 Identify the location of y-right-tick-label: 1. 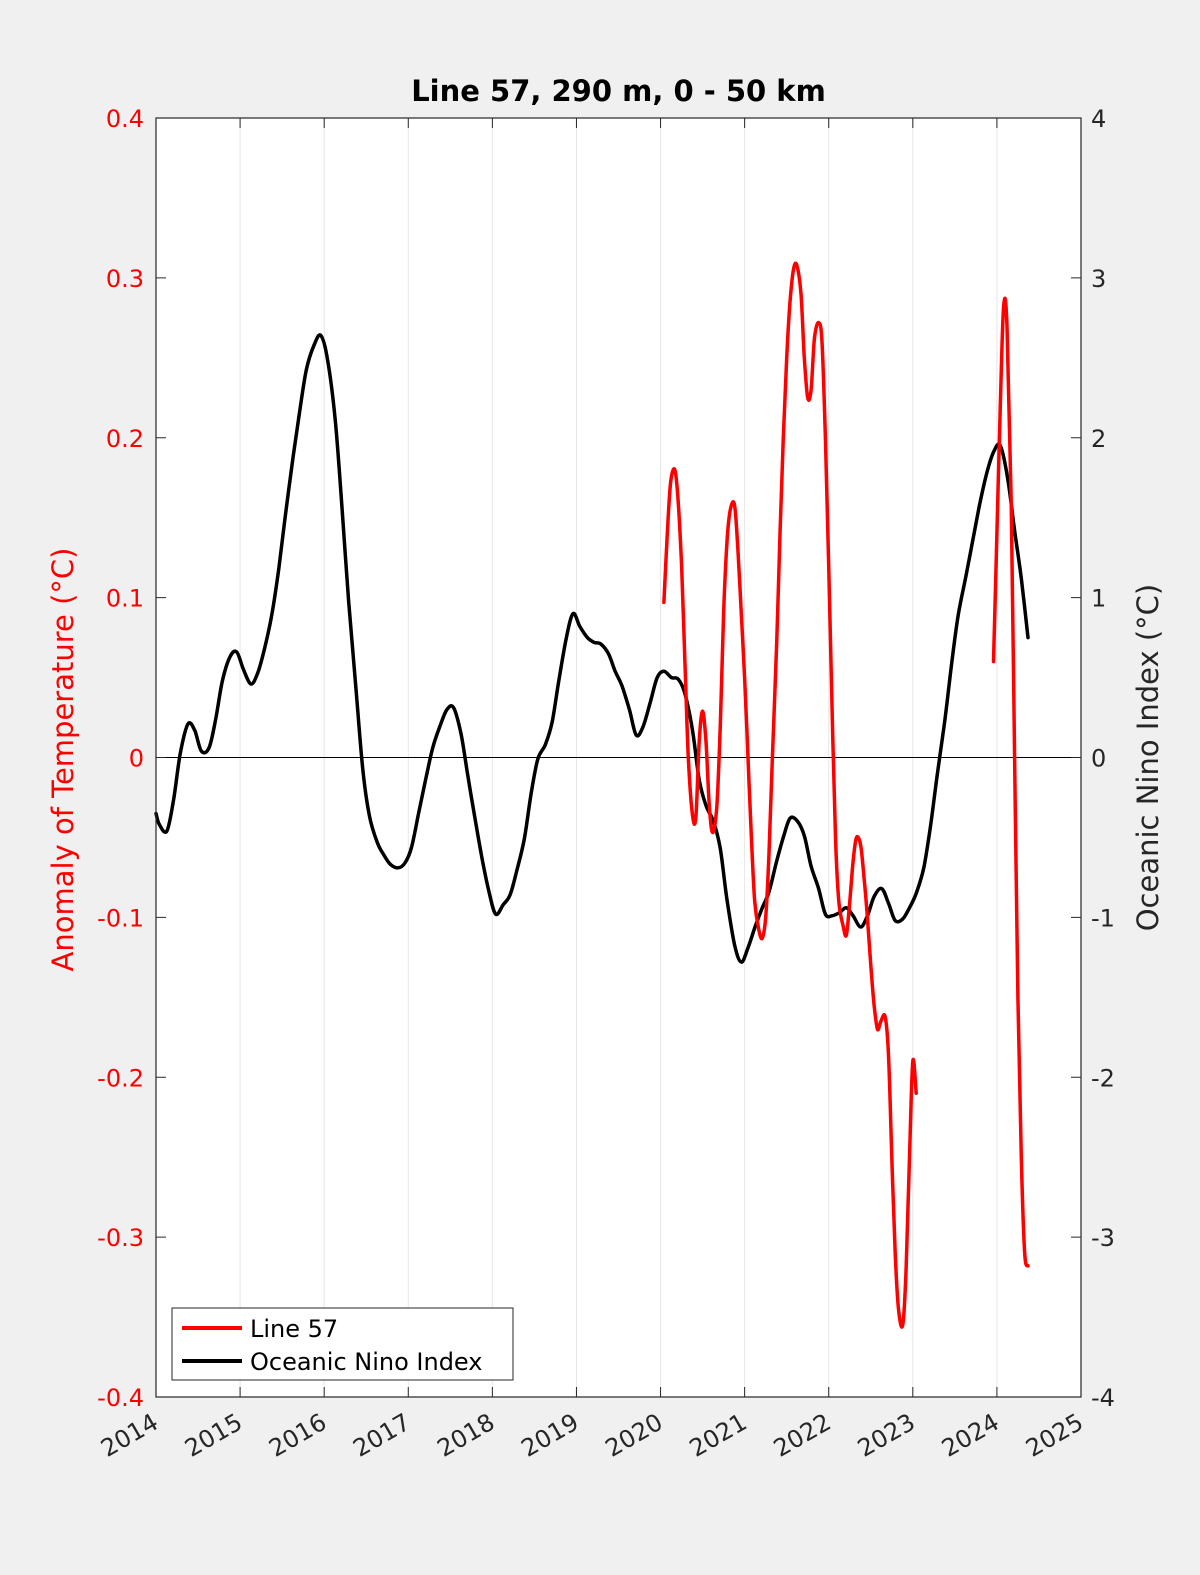
(1098, 599).